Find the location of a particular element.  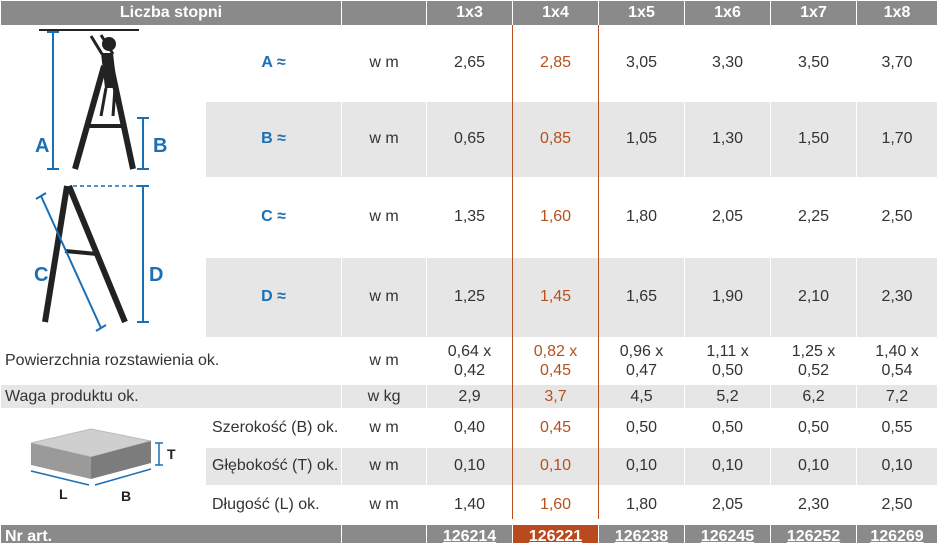

ladder-diagram-icon: A B C is located at coordinates (100, 180).